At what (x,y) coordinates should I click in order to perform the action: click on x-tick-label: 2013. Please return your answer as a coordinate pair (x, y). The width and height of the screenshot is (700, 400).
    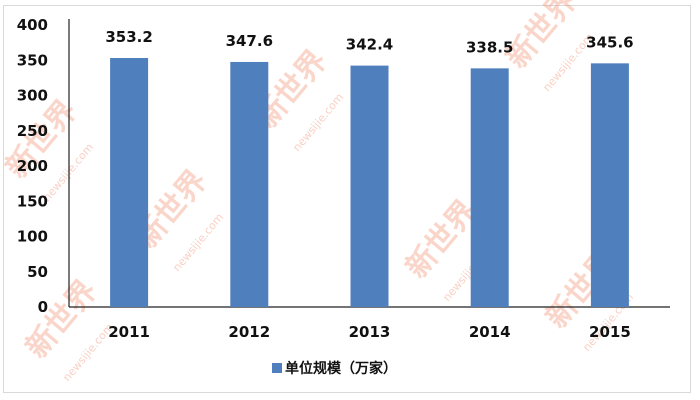
    Looking at the image, I should click on (370, 332).